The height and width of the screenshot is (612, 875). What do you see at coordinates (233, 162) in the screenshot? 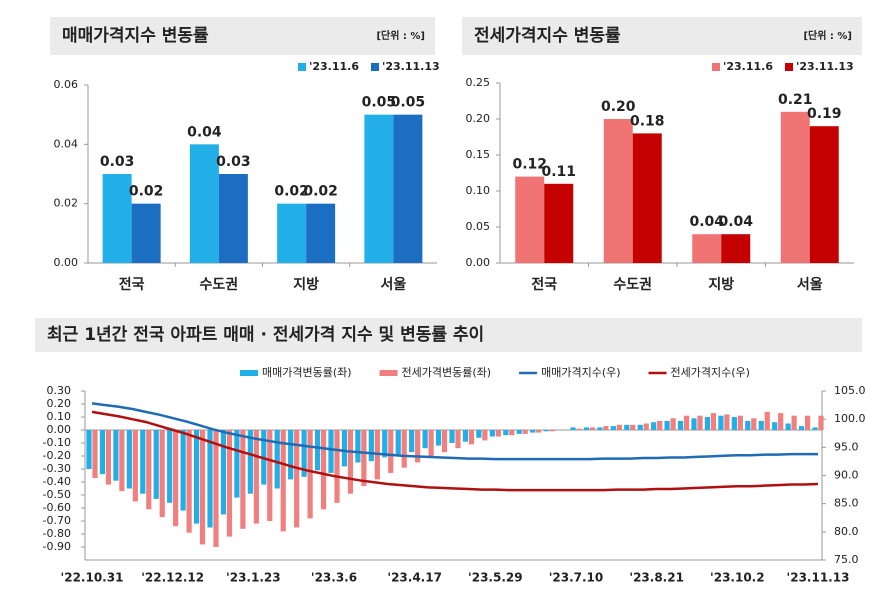
I see `data-label: 0.03` at bounding box center [233, 162].